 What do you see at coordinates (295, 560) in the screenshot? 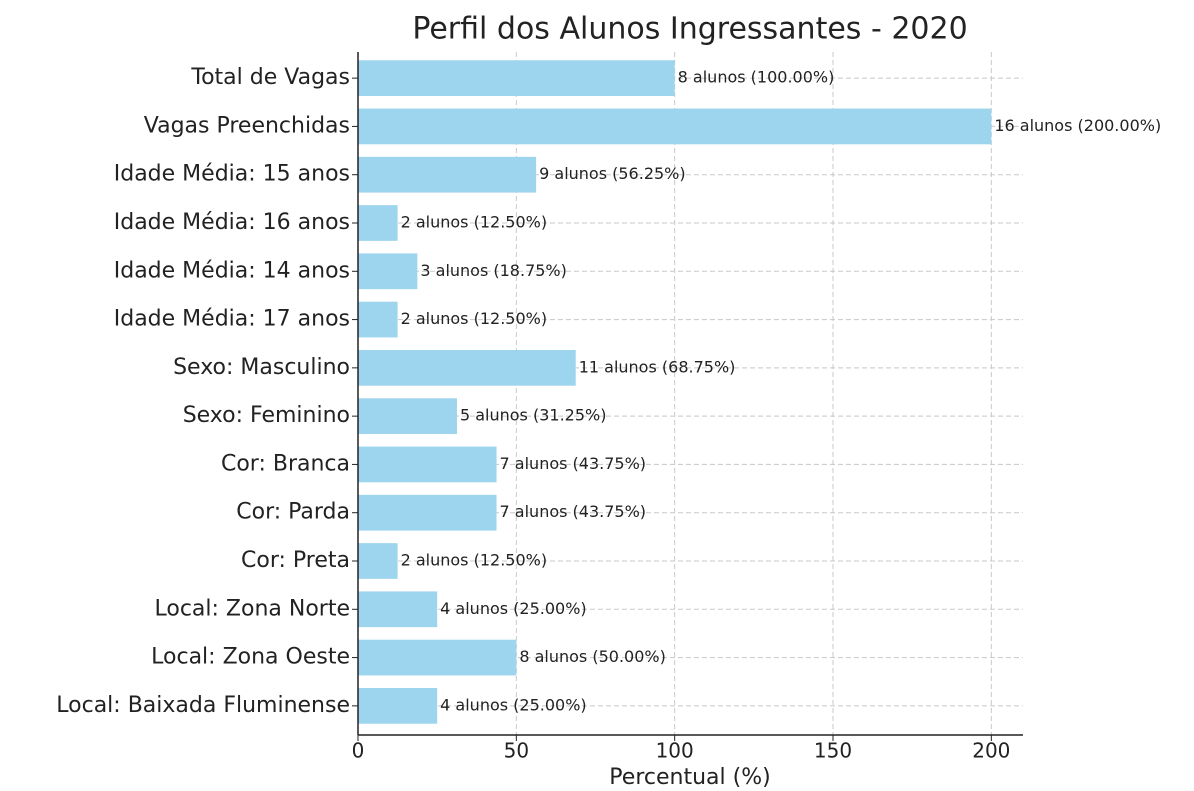
I see `y-tick-label: Cor: Preta` at bounding box center [295, 560].